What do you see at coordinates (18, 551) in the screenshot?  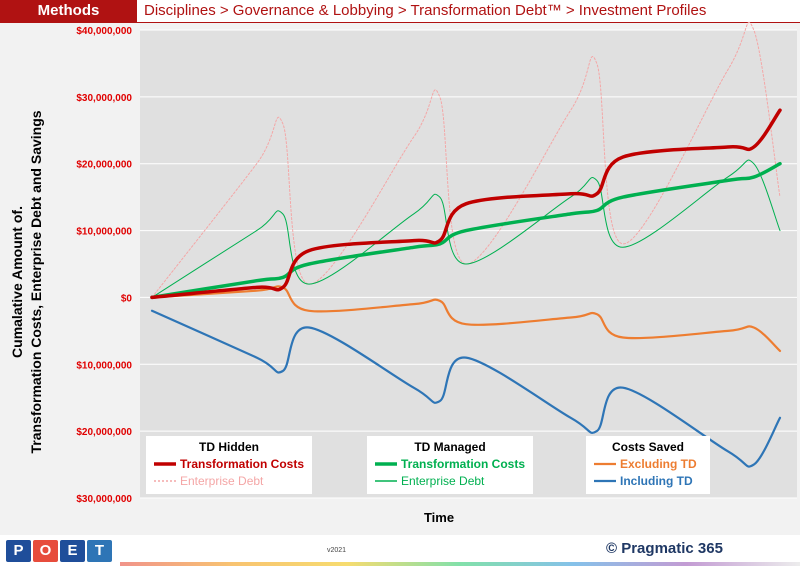 I see `logo-letter-p: P` at bounding box center [18, 551].